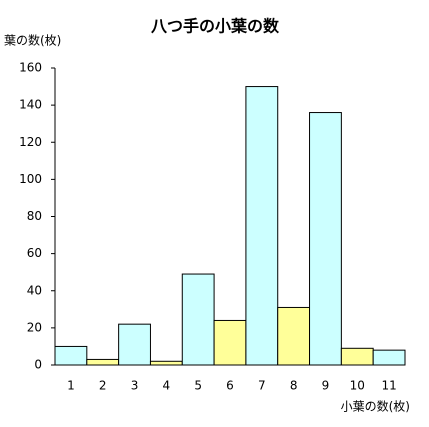 This screenshot has height=427, width=429. Describe the element at coordinates (198, 386) in the screenshot. I see `x-tick-label: 5` at that location.